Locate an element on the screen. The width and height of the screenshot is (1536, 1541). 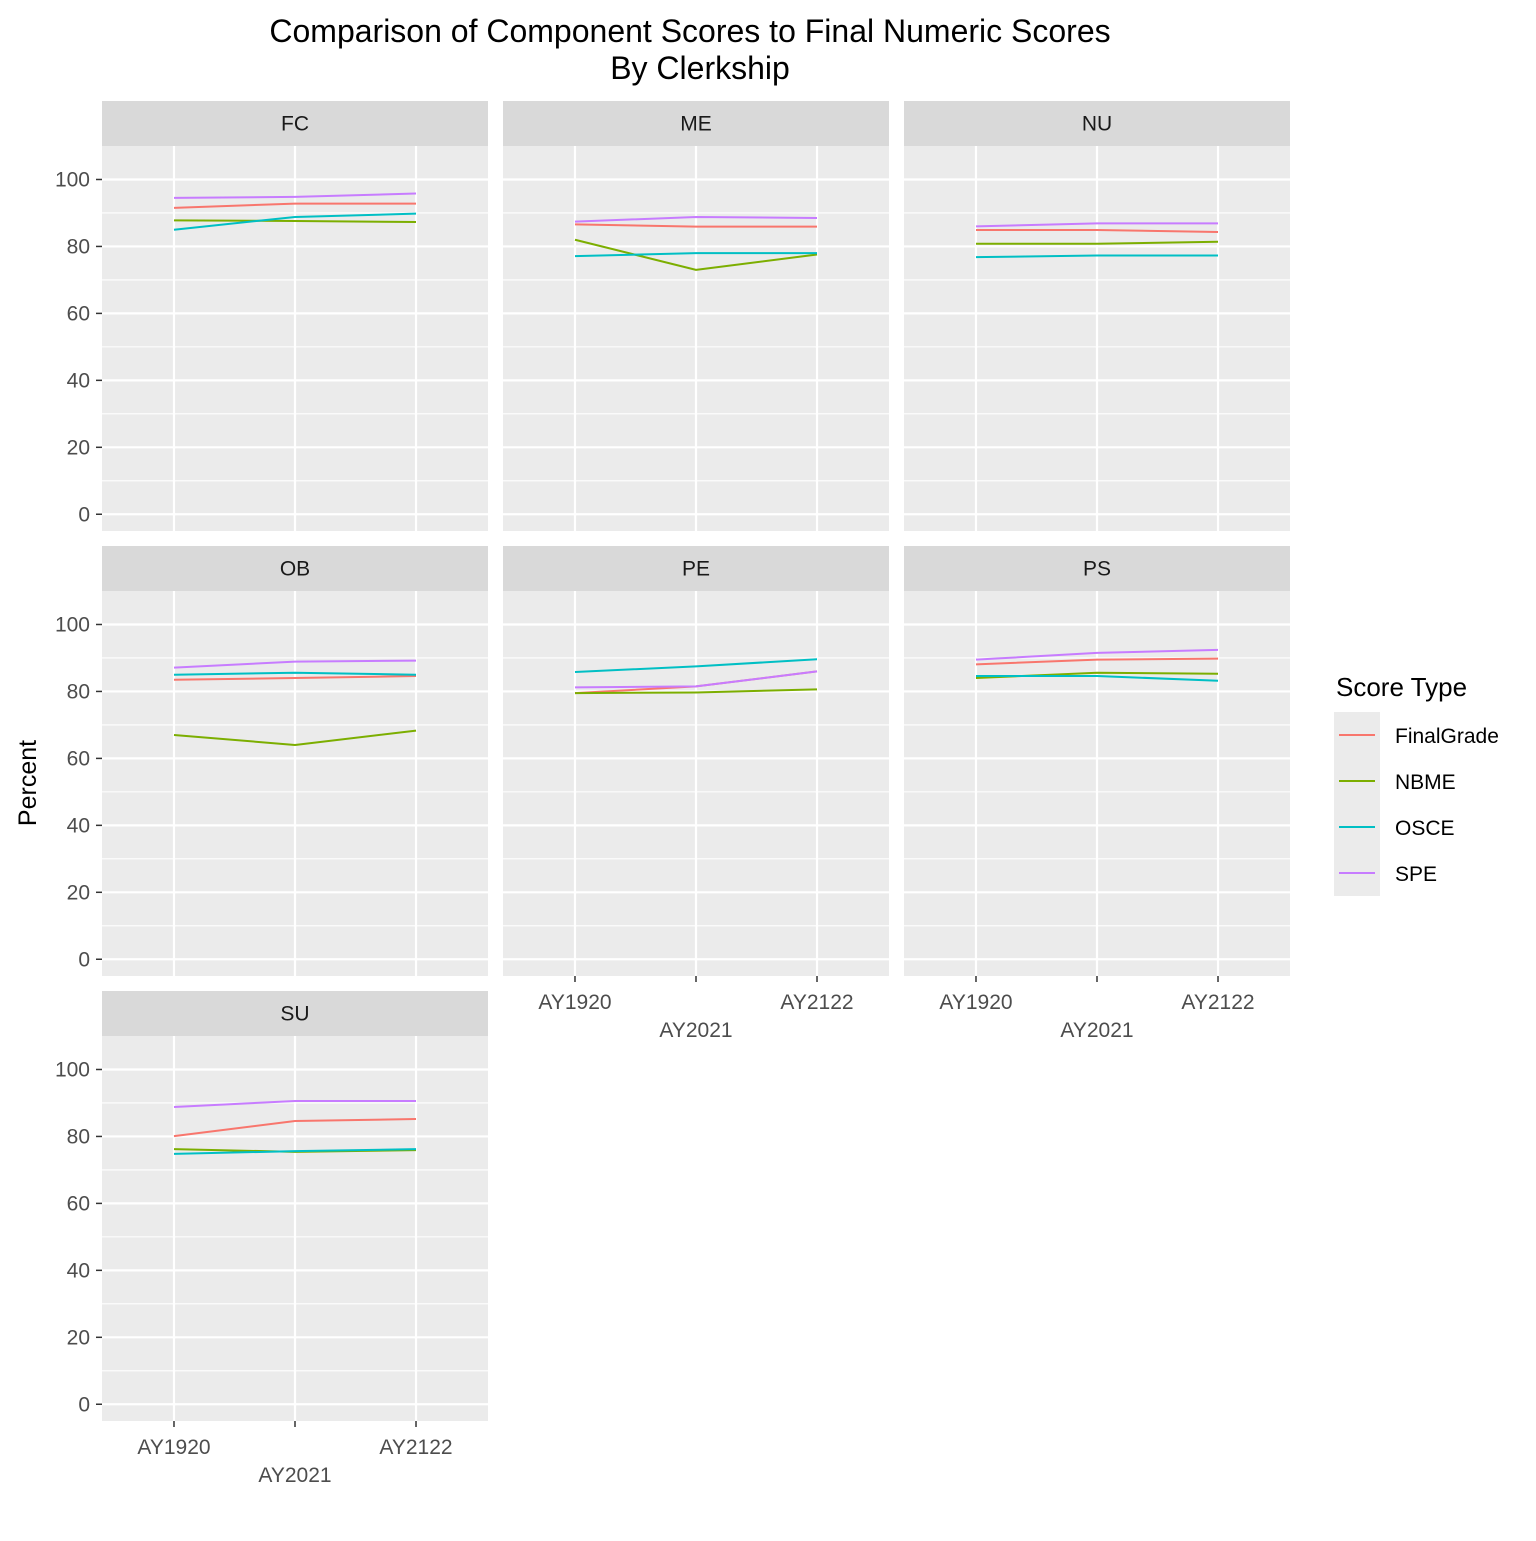
legend-label-nbme: NBME is located at coordinates (1425, 782).